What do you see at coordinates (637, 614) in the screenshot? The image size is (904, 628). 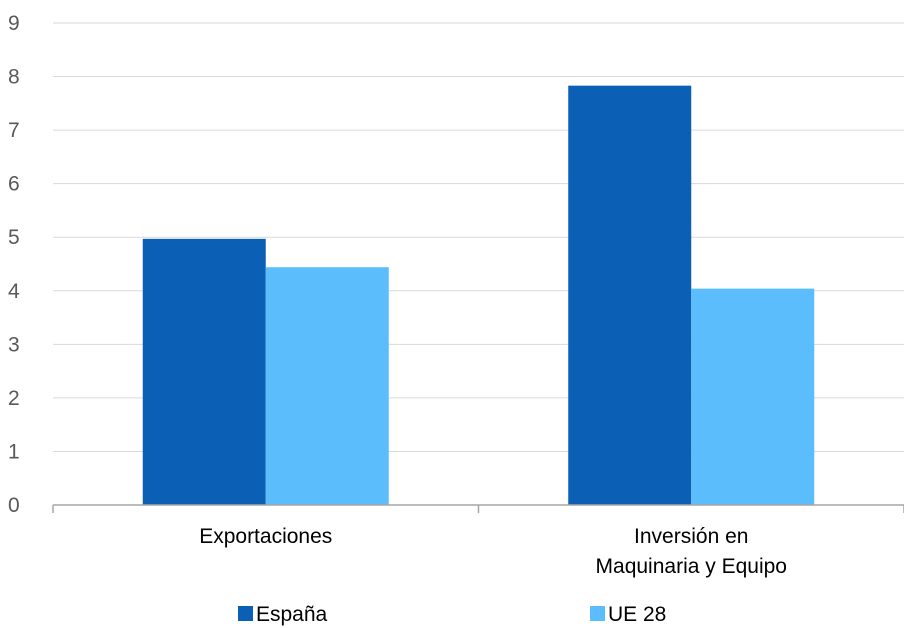 I see `legend-label: UE 28` at bounding box center [637, 614].